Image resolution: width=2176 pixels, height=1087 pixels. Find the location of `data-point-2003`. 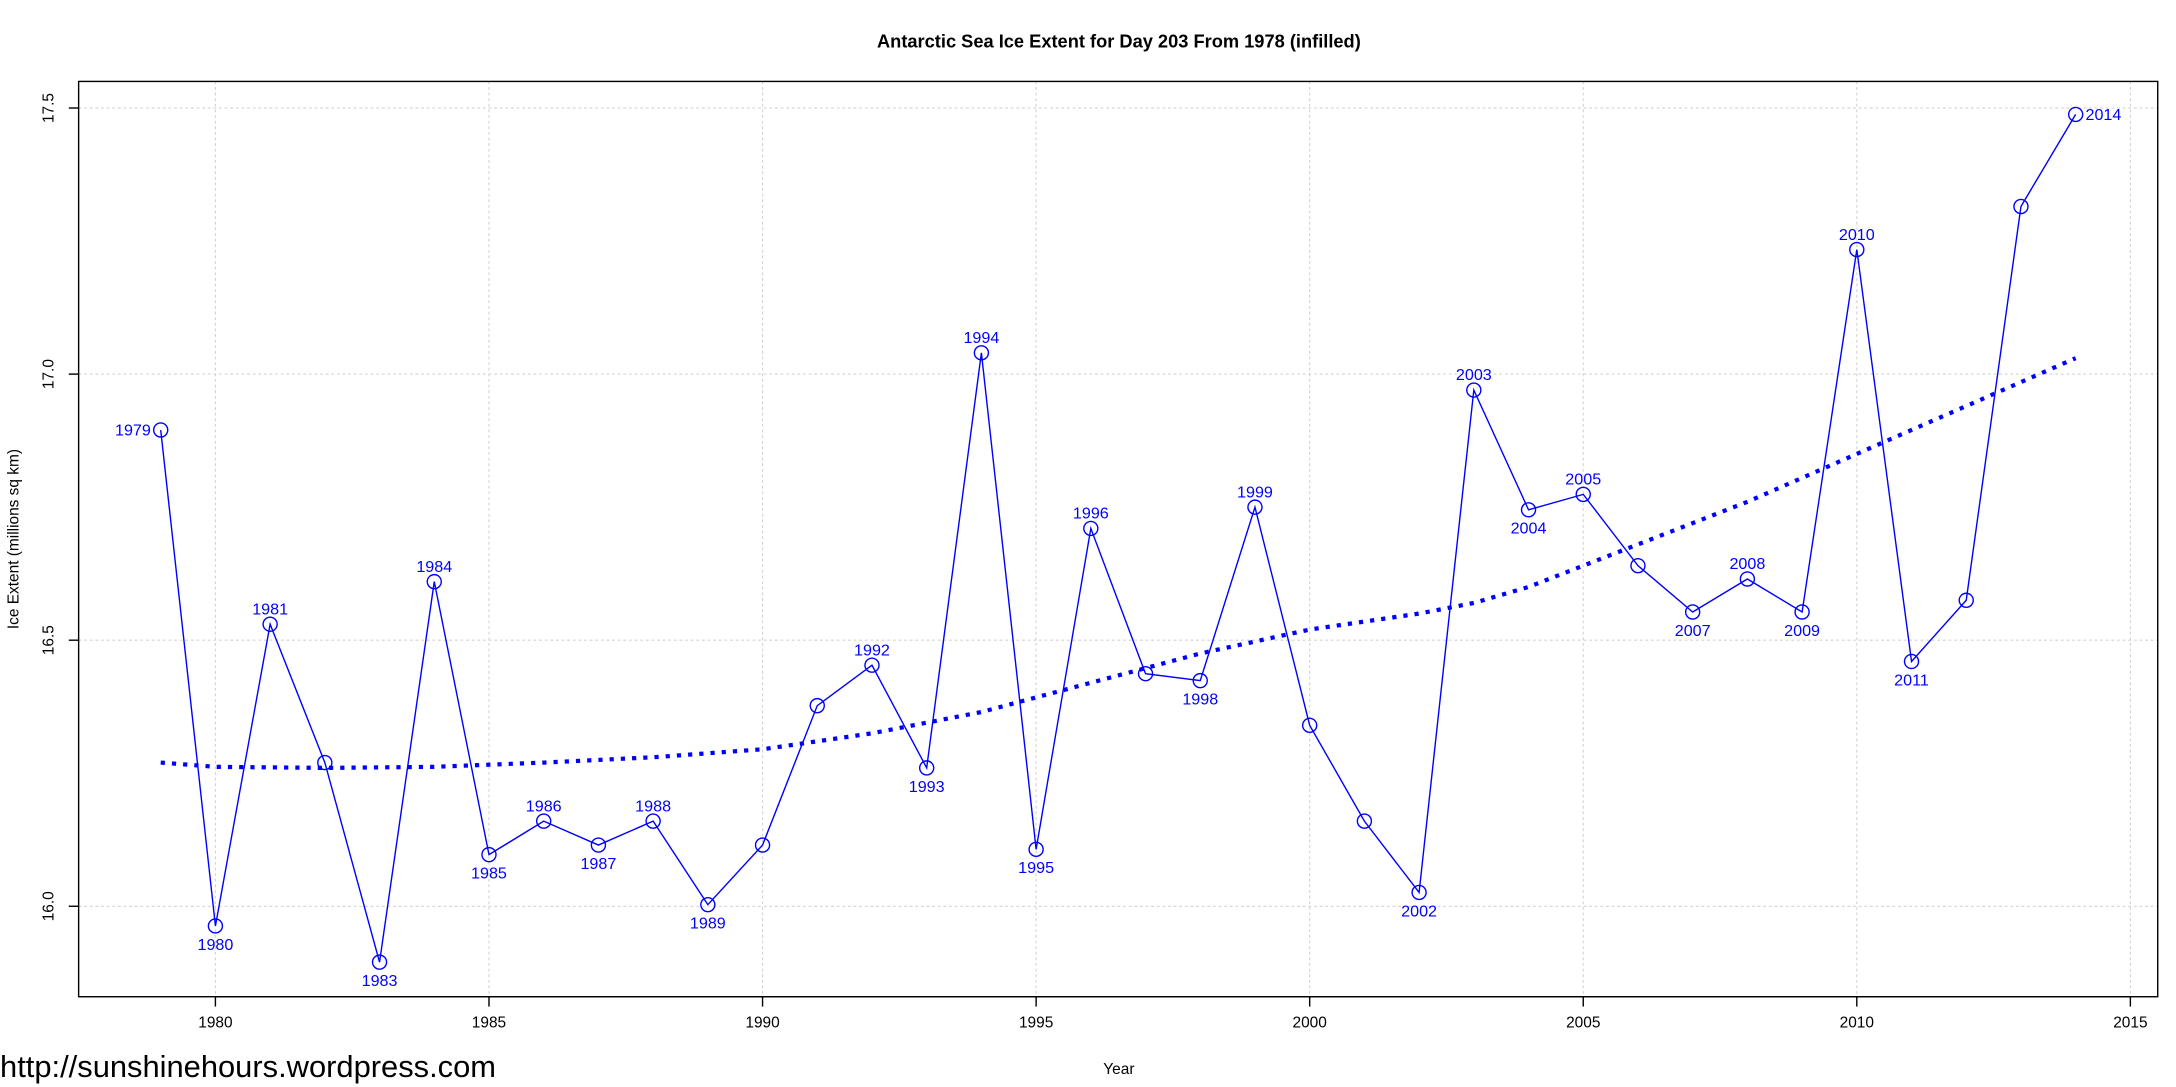

data-point-2003 is located at coordinates (1474, 390).